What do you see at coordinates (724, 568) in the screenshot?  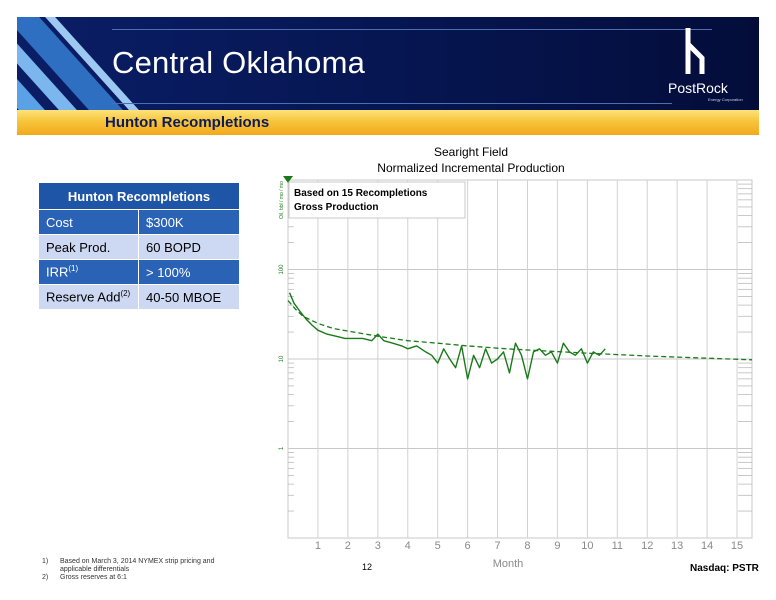 I see `ticker-label: Nasdaq: PSTR` at bounding box center [724, 568].